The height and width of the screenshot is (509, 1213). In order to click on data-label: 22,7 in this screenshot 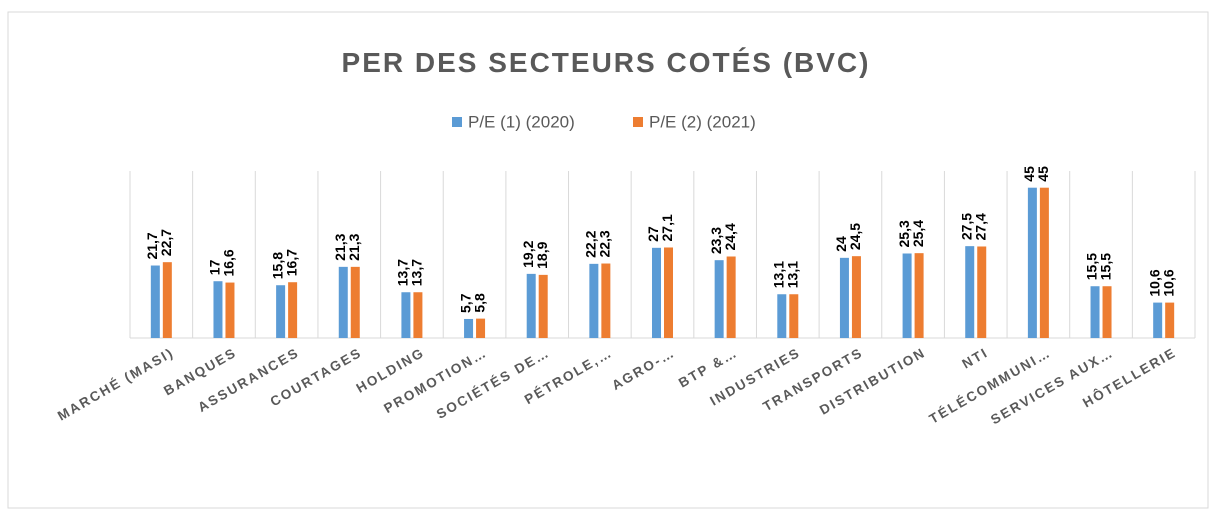, I will do `click(166, 242)`.